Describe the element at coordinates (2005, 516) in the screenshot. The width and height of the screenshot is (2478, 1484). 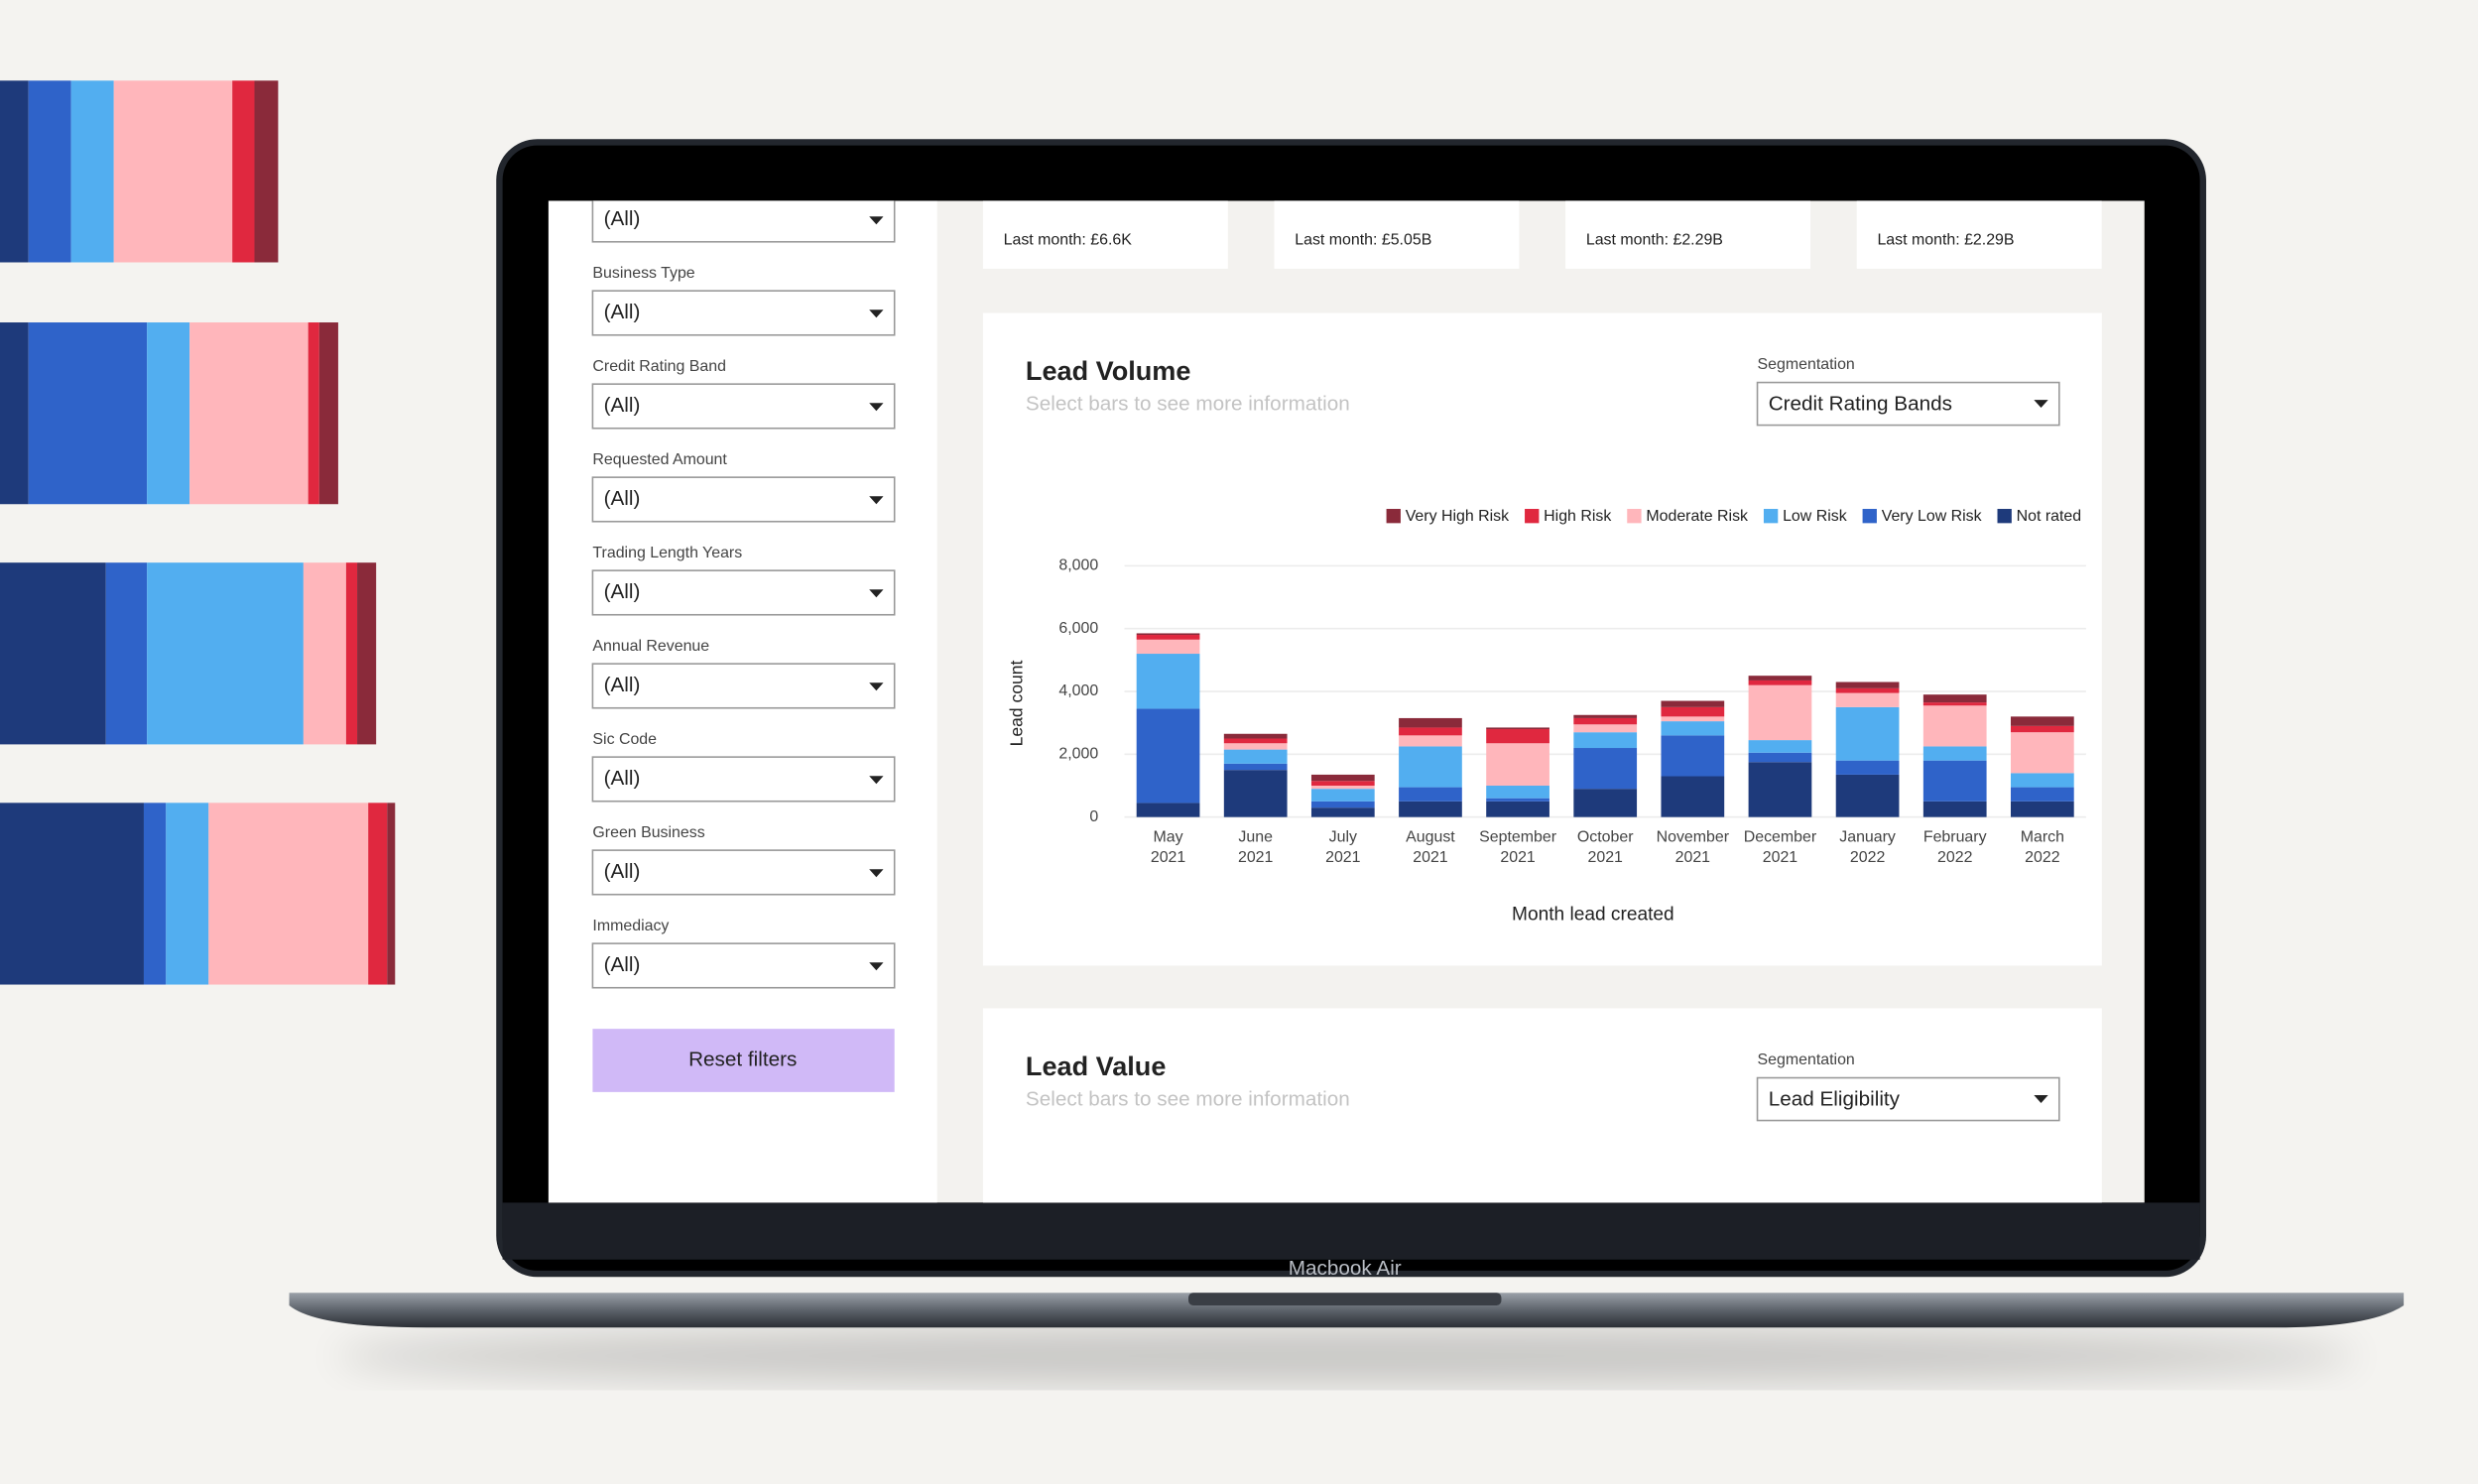
I see `legend-swatch` at that location.